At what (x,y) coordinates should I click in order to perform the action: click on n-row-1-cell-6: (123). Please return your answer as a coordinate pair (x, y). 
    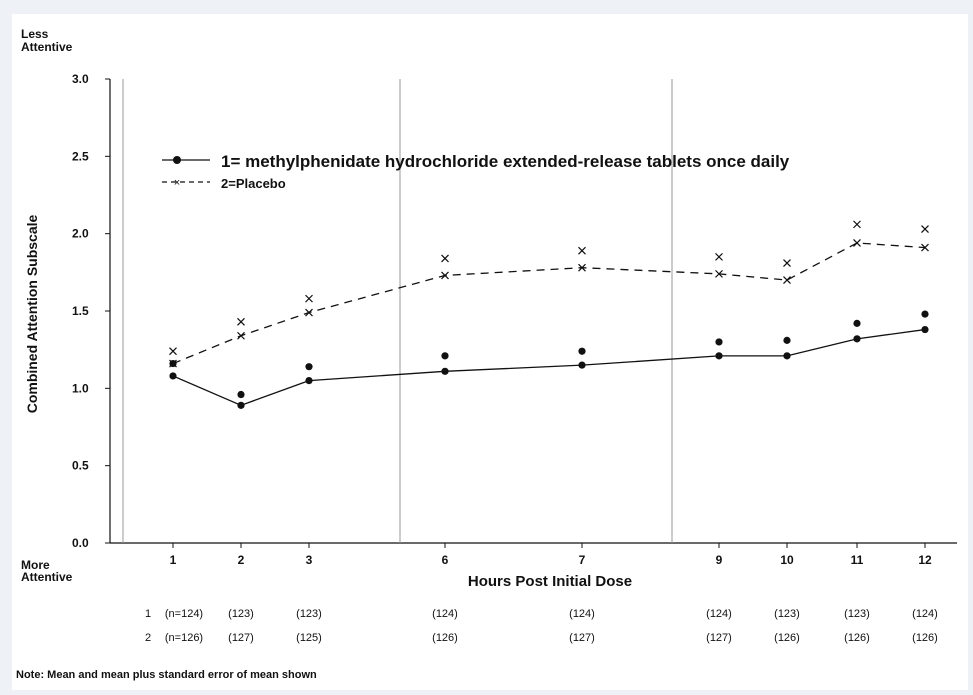
    Looking at the image, I should click on (787, 614).